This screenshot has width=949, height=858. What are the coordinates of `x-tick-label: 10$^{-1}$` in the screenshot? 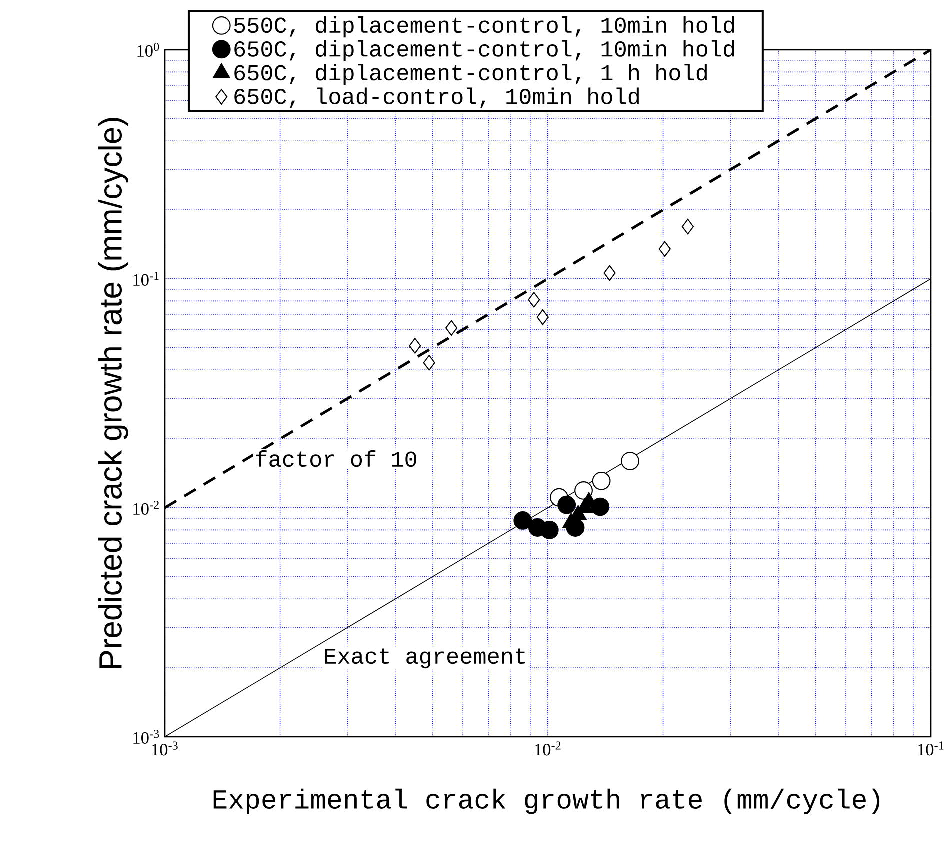 It's located at (931, 749).